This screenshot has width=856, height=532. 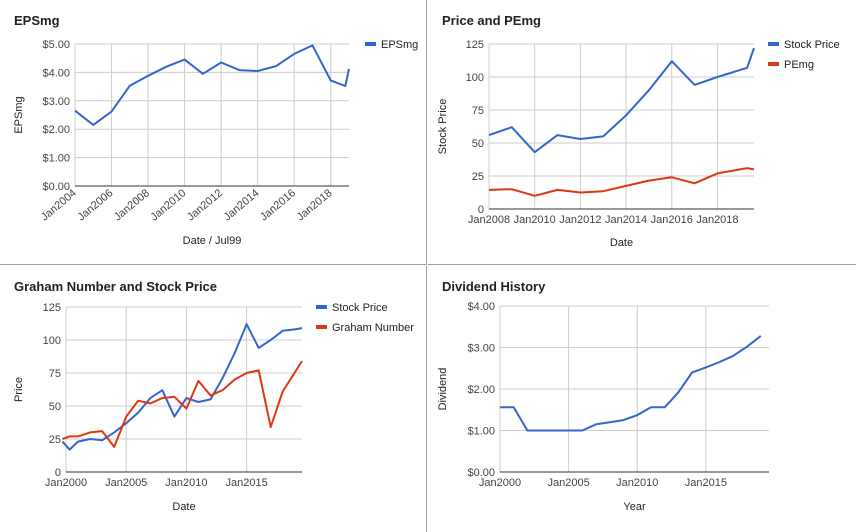 I want to click on chart-title: Price and PEmg, so click(x=491, y=20).